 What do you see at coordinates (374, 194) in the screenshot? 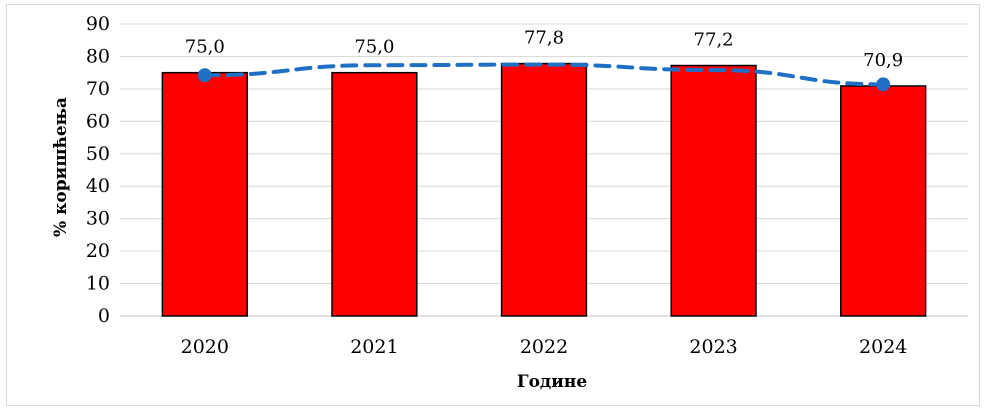
I see `bar-2021` at bounding box center [374, 194].